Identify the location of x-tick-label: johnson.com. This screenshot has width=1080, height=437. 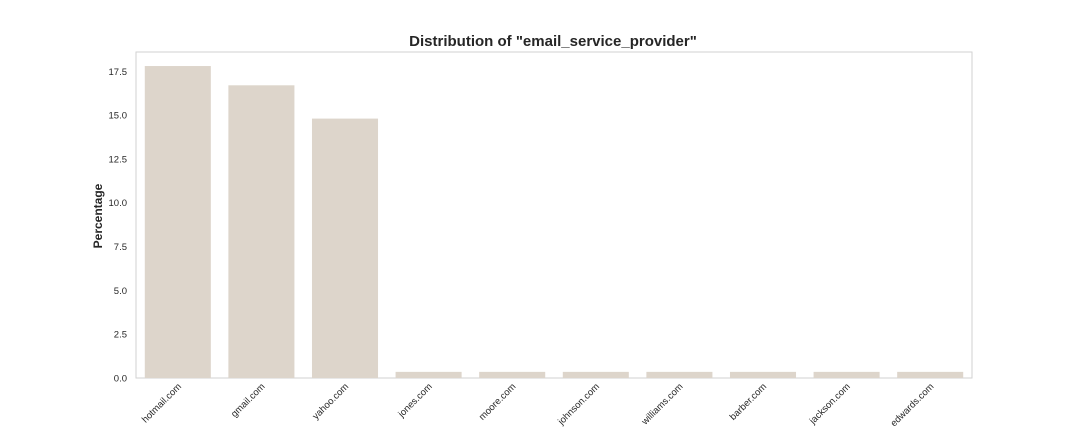
(578, 404).